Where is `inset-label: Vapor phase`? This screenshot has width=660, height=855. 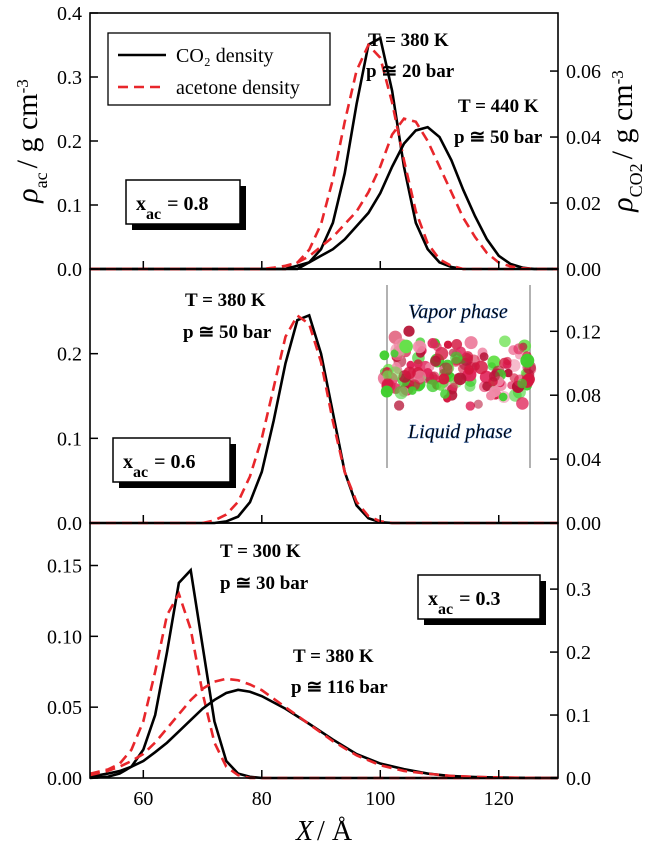 inset-label: Vapor phase is located at coordinates (458, 312).